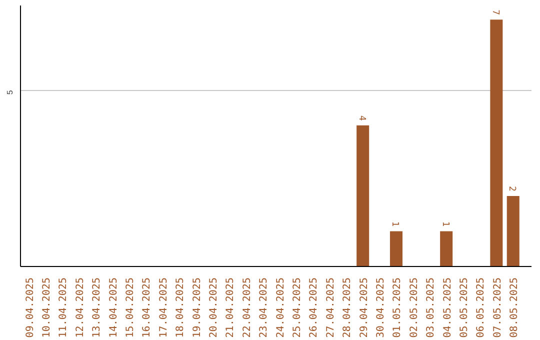  I want to click on x-tick-label: 08.05.2025, so click(514, 307).